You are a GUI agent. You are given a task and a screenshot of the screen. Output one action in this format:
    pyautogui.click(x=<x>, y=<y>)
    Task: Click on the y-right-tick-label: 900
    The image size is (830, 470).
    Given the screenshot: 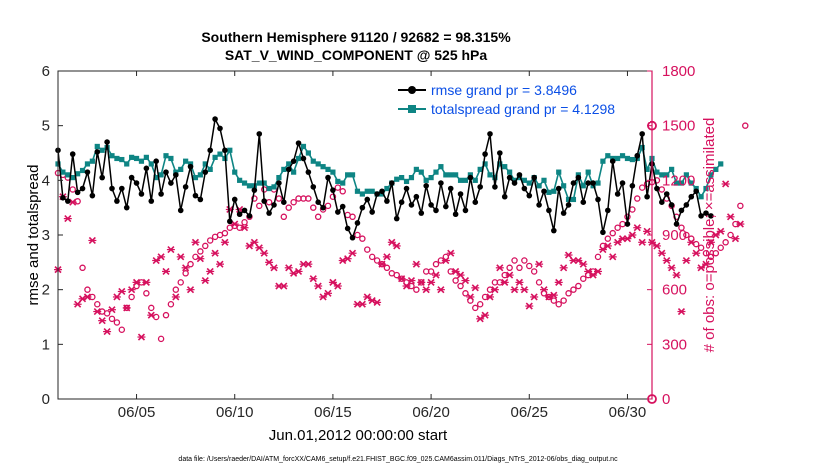 What is the action you would take?
    pyautogui.click(x=674, y=235)
    